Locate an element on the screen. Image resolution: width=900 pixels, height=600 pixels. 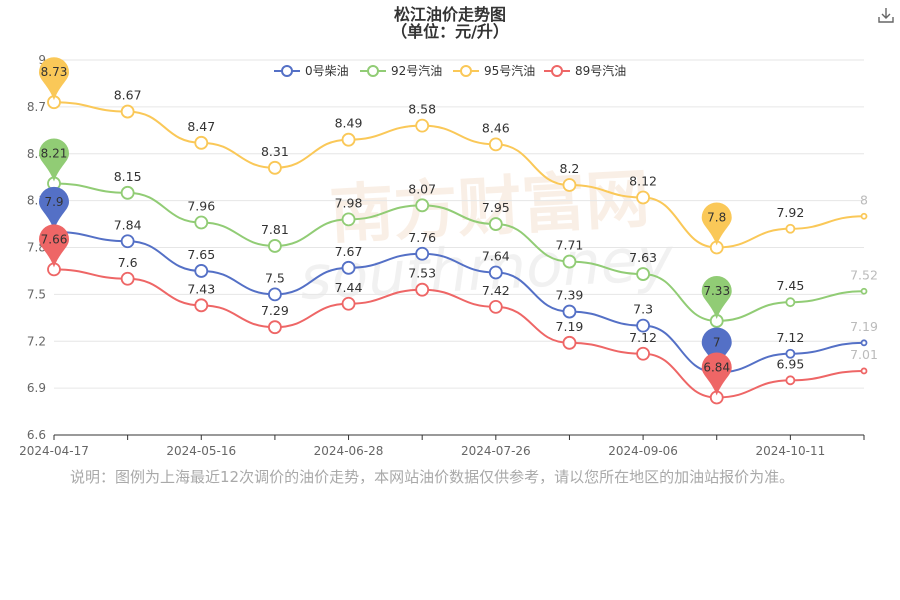
legend: 0号柴油 92号汽油 95号汽油 89号汽油 is located at coordinates (450, 70).